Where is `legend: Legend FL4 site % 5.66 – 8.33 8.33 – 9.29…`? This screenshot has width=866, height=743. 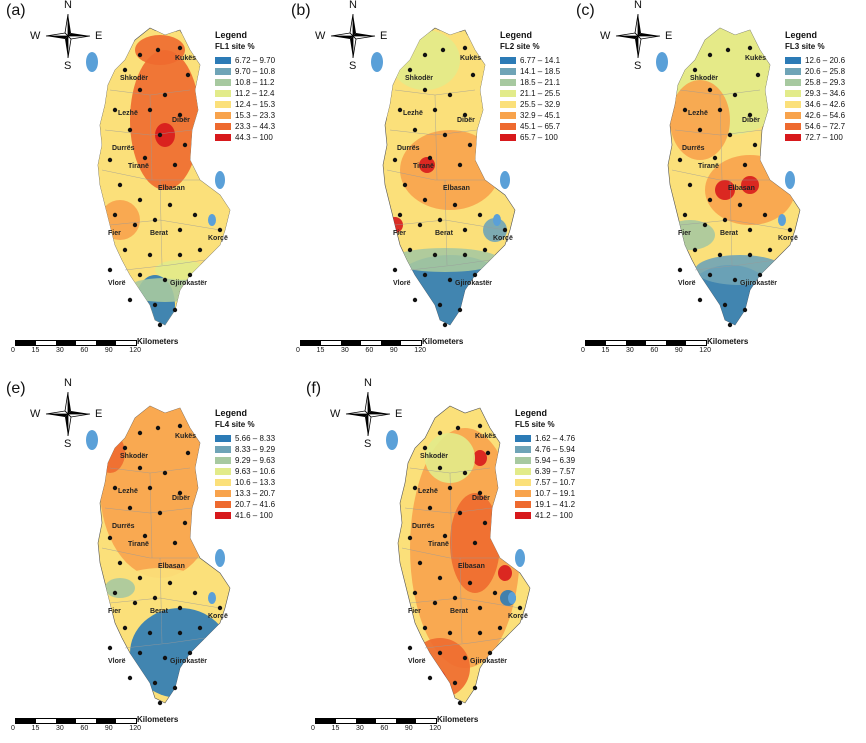 legend: Legend FL4 site % 5.66 – 8.33 8.33 – 9.29… is located at coordinates (245, 464).